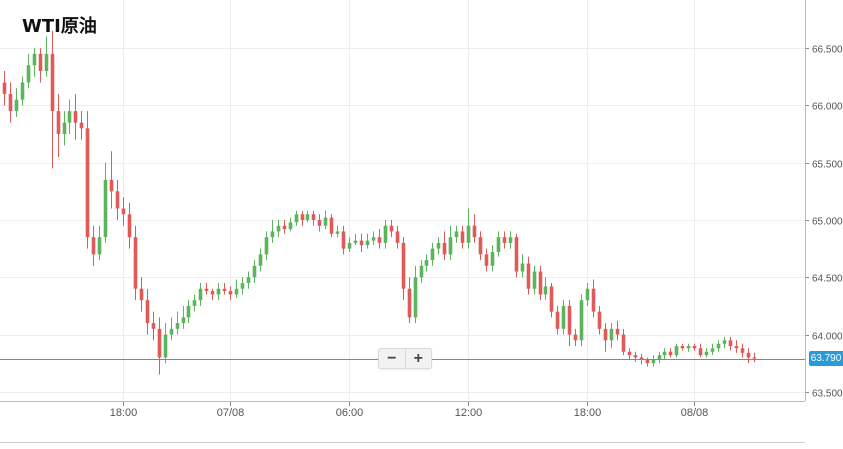 The image size is (843, 449). What do you see at coordinates (418, 358) in the screenshot?
I see `zoom-in-button: +` at bounding box center [418, 358].